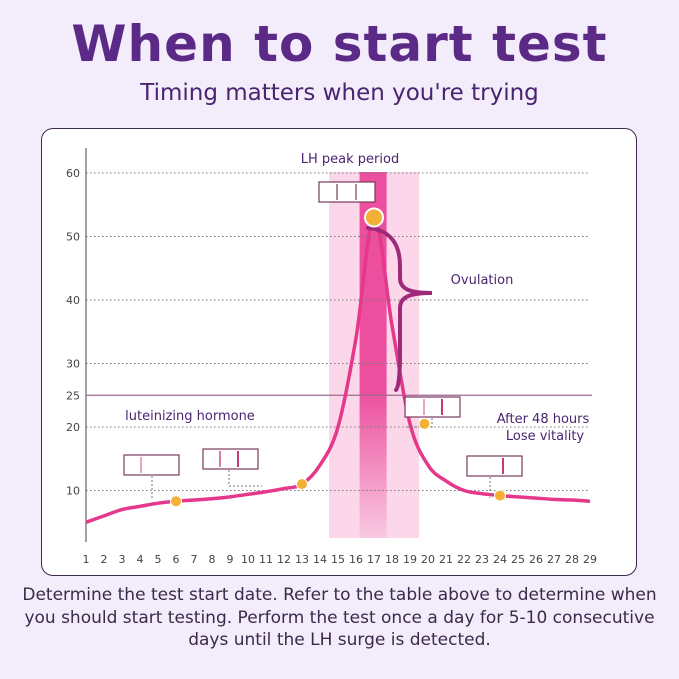 Image resolution: width=679 pixels, height=679 pixels. Describe the element at coordinates (572, 559) in the screenshot. I see `x-tick-28: 28` at that location.